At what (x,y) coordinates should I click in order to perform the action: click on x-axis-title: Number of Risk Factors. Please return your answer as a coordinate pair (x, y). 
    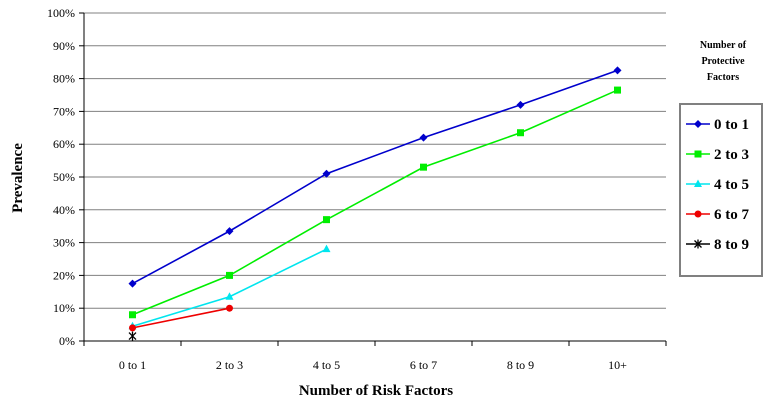
    Looking at the image, I should click on (376, 391).